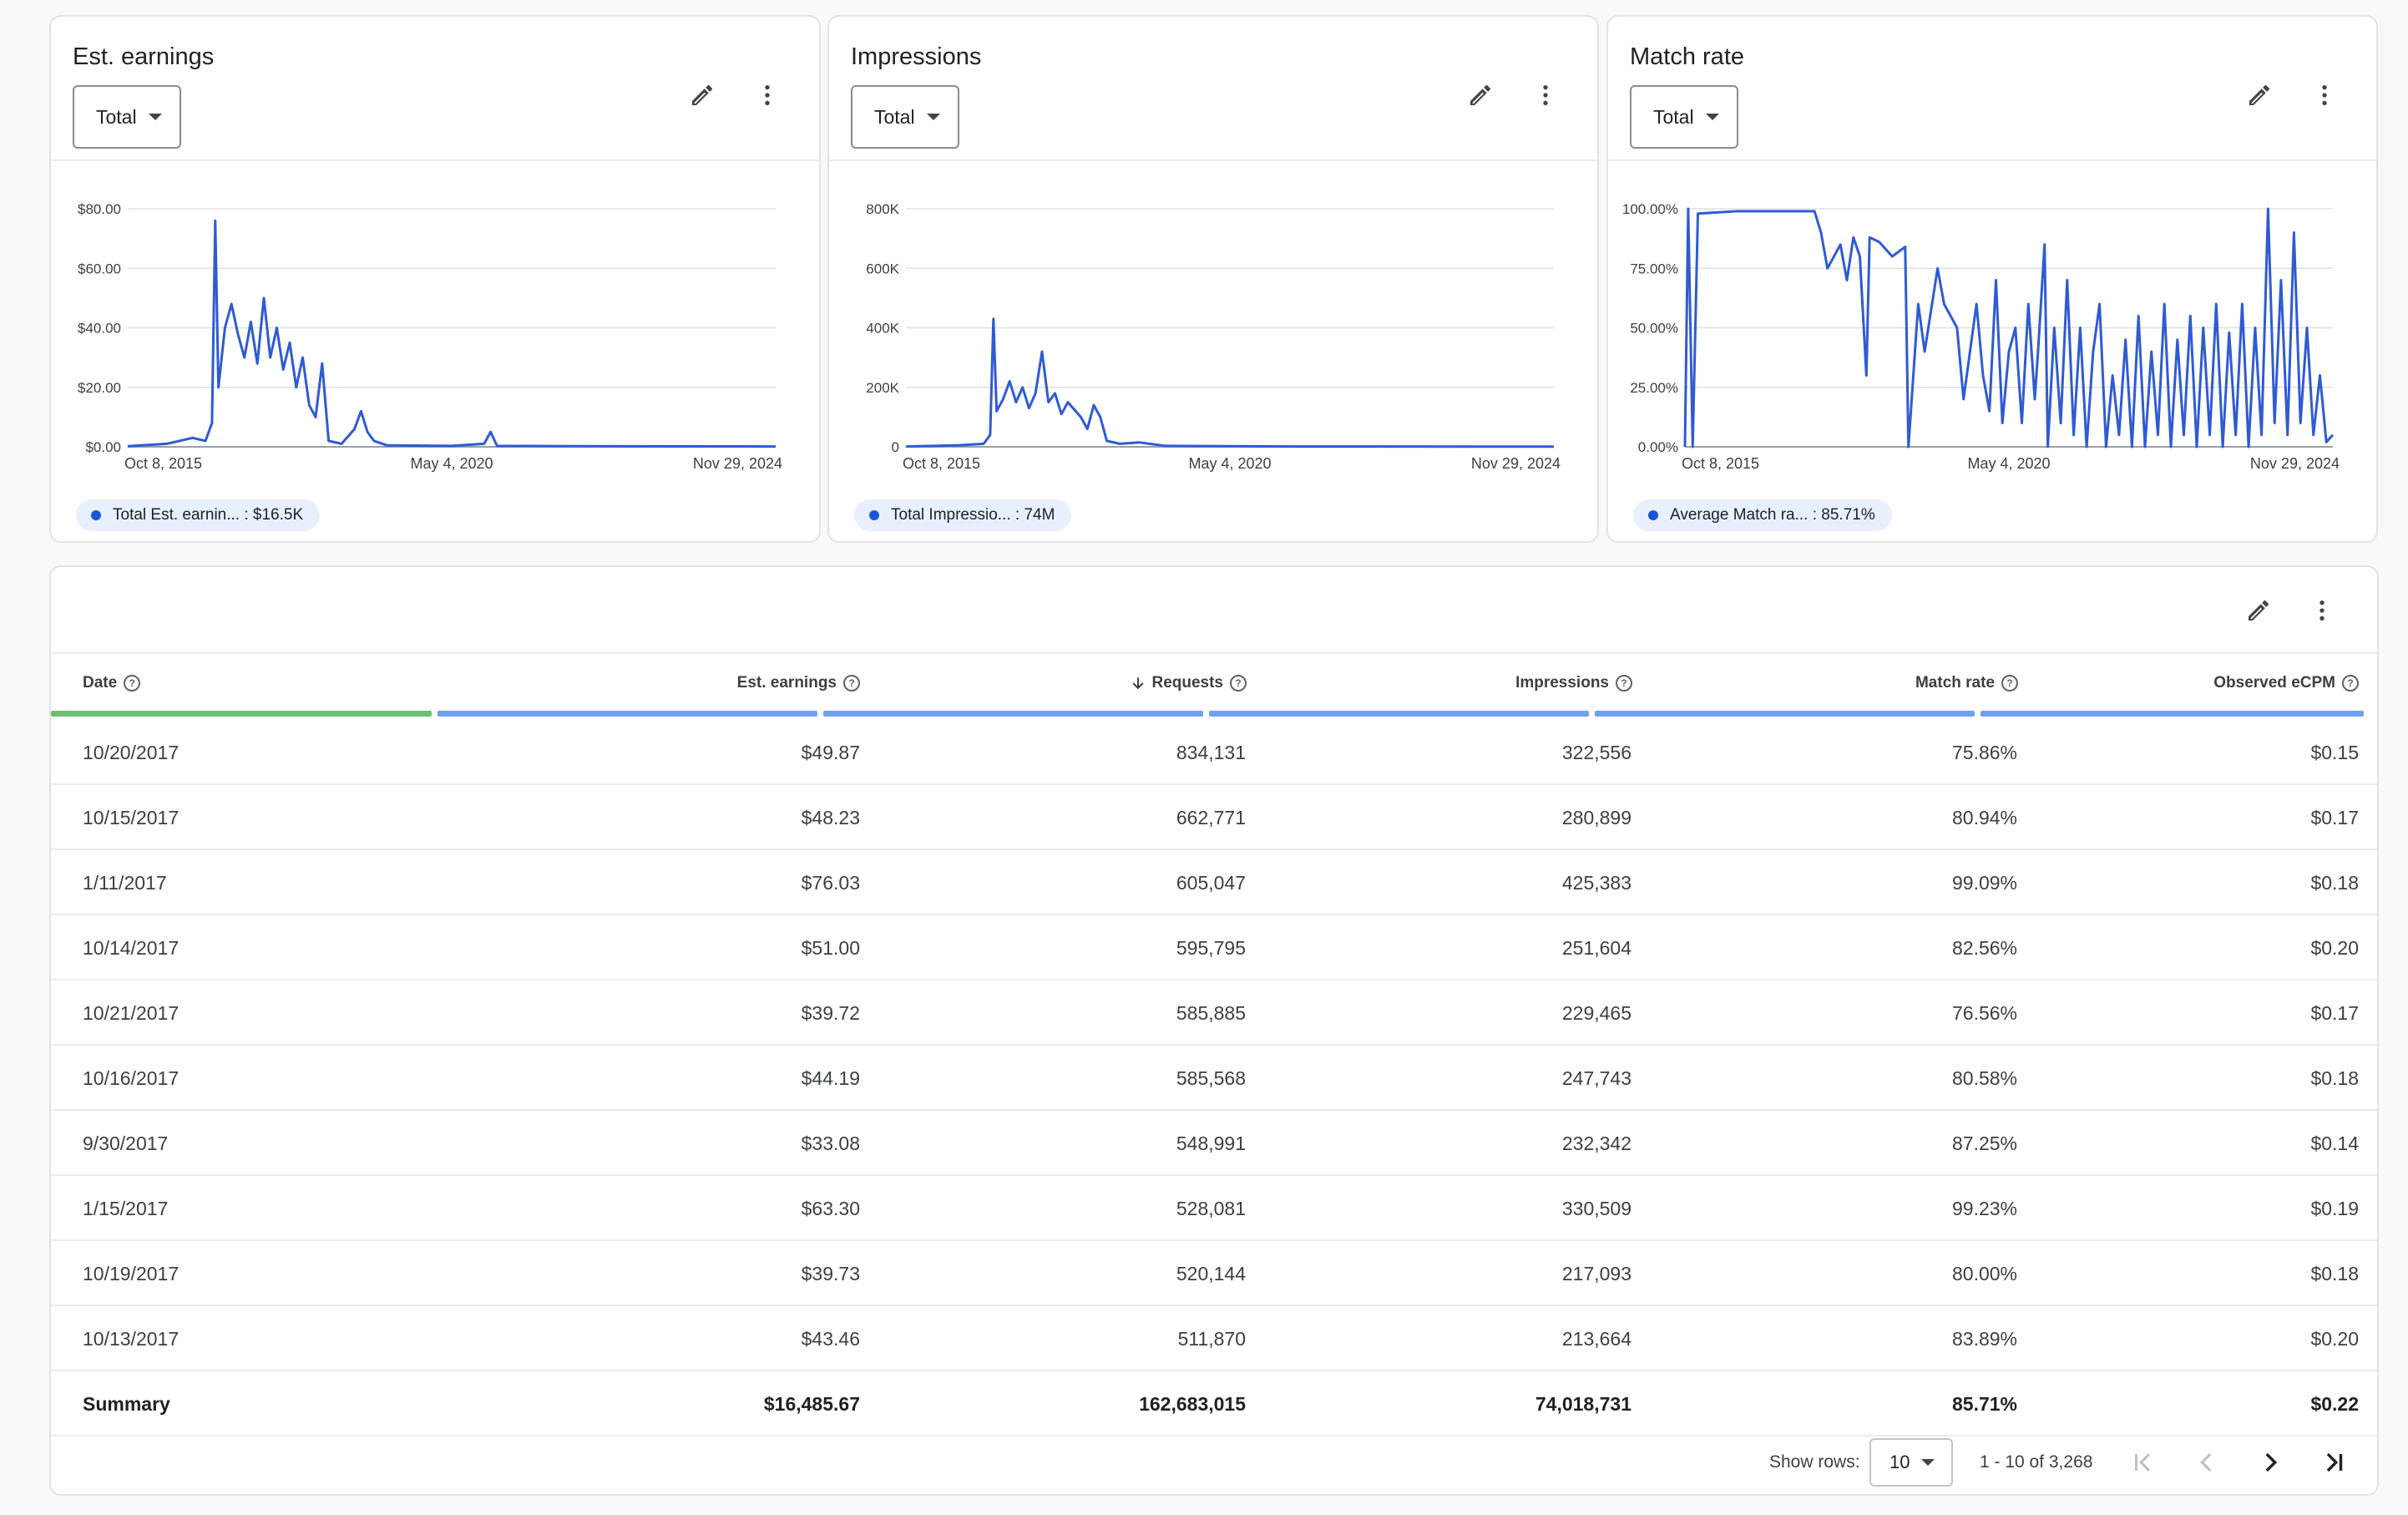 The image size is (2408, 1515). Describe the element at coordinates (112, 683) in the screenshot. I see `column-header-date: Date ?` at that location.